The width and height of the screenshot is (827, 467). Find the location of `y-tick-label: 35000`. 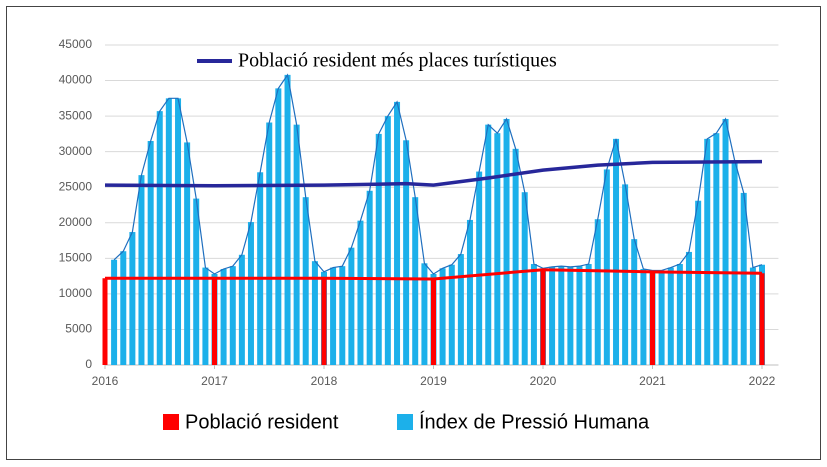

y-tick-label: 35000 is located at coordinates (76, 115).